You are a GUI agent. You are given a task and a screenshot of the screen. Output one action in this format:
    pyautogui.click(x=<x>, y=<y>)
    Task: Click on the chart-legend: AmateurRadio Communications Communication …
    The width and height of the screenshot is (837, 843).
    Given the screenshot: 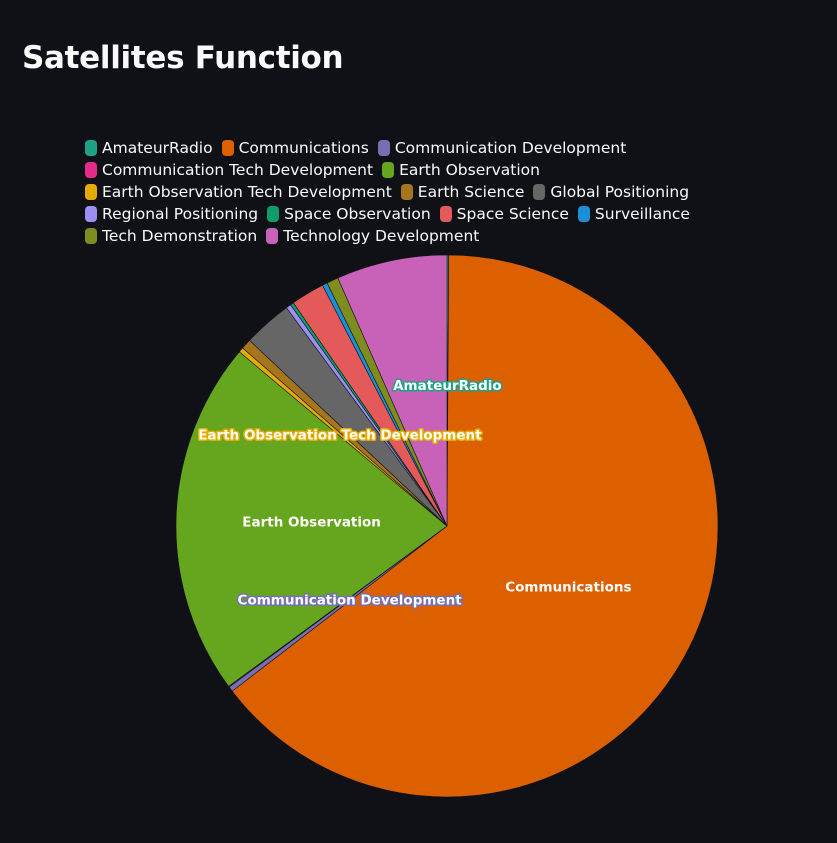 What is the action you would take?
    pyautogui.click(x=395, y=192)
    